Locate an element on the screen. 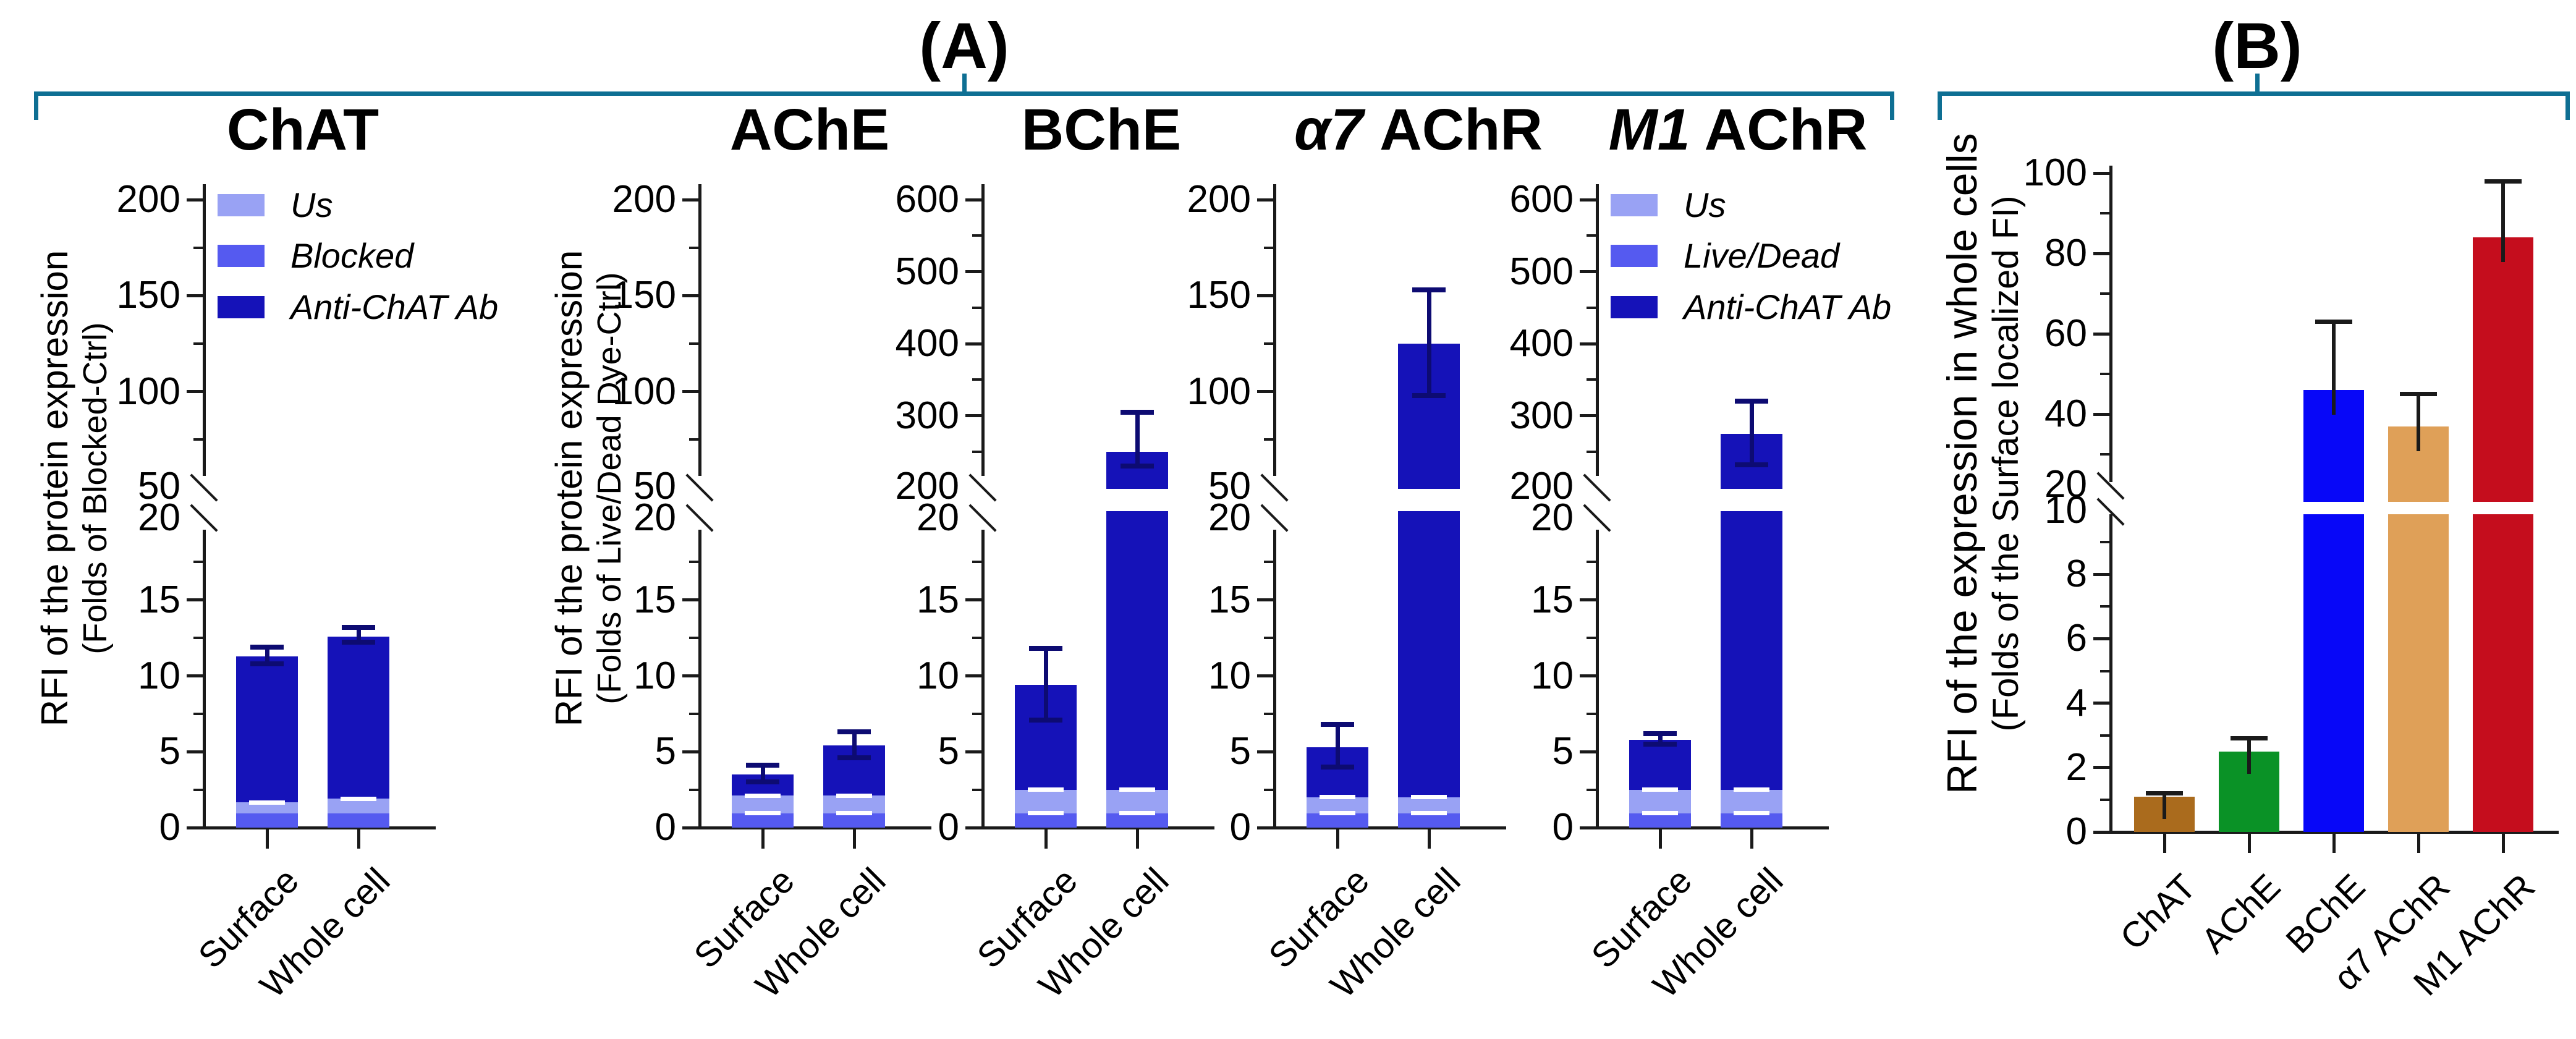 The height and width of the screenshot is (1039, 2576). axis-break-slash-upper is located at coordinates (699, 487).